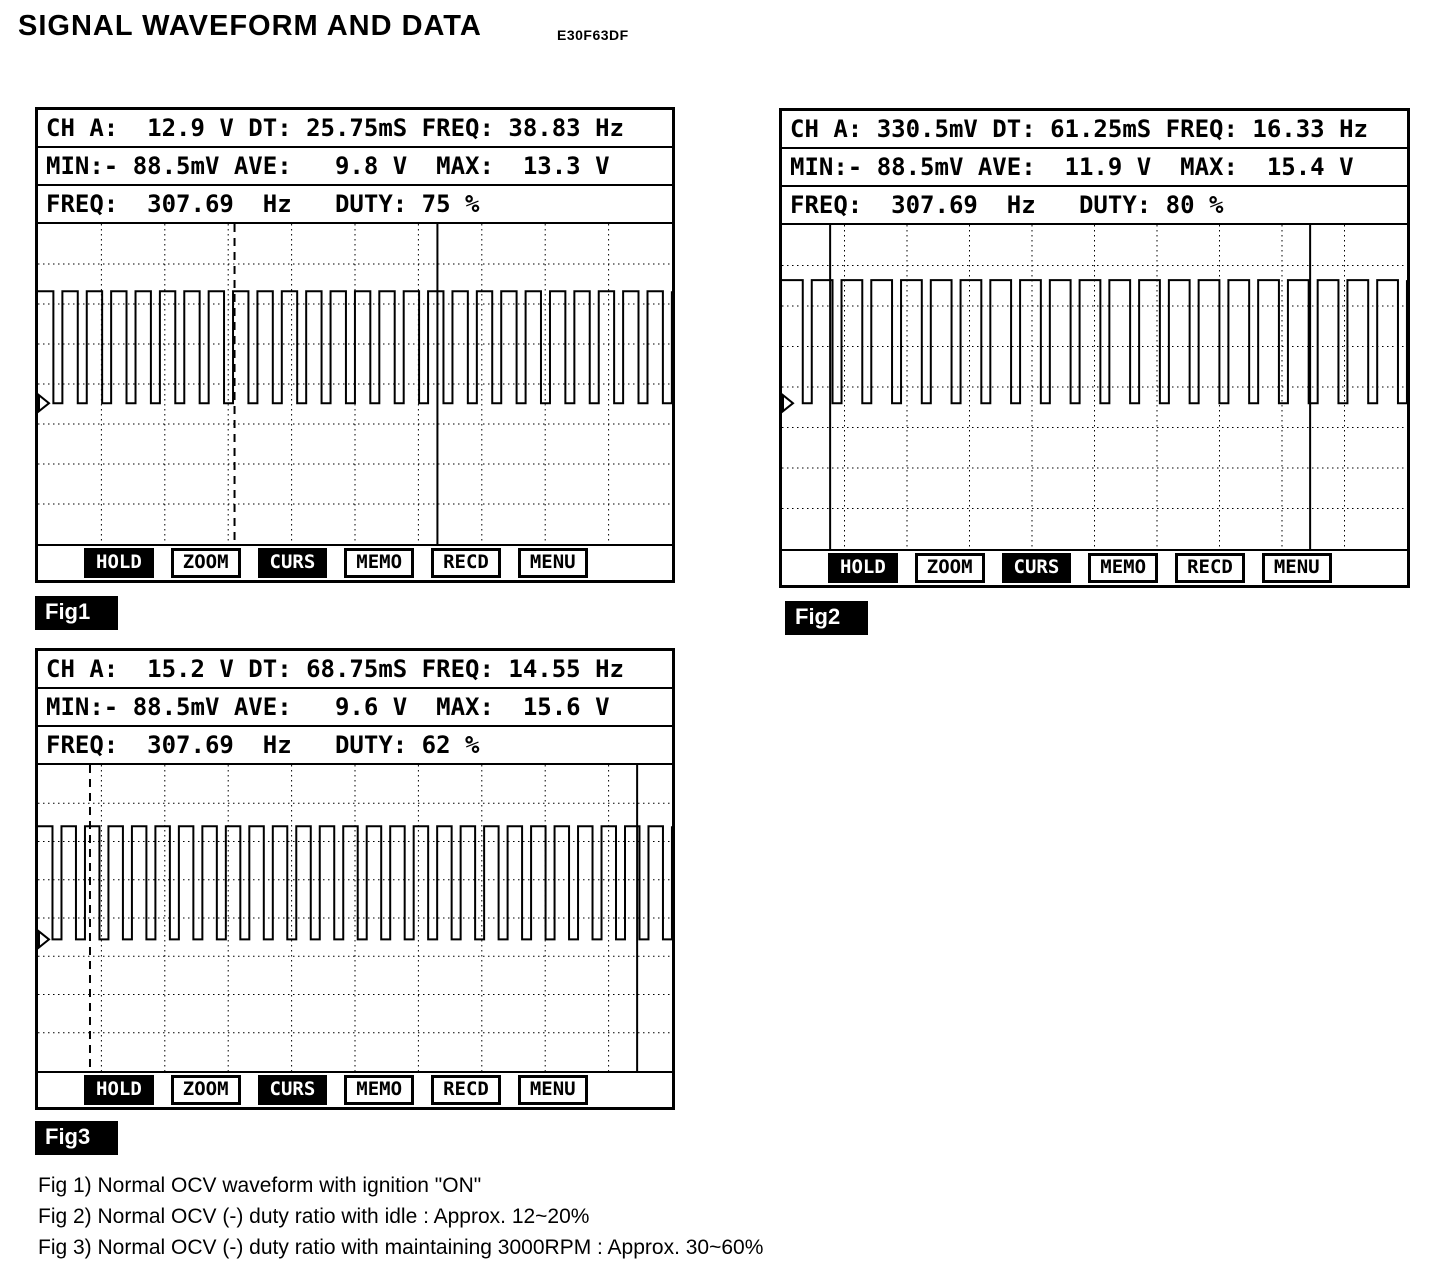 The width and height of the screenshot is (1440, 1282). Describe the element at coordinates (77, 613) in the screenshot. I see `fig1-tag: Fig1` at that location.